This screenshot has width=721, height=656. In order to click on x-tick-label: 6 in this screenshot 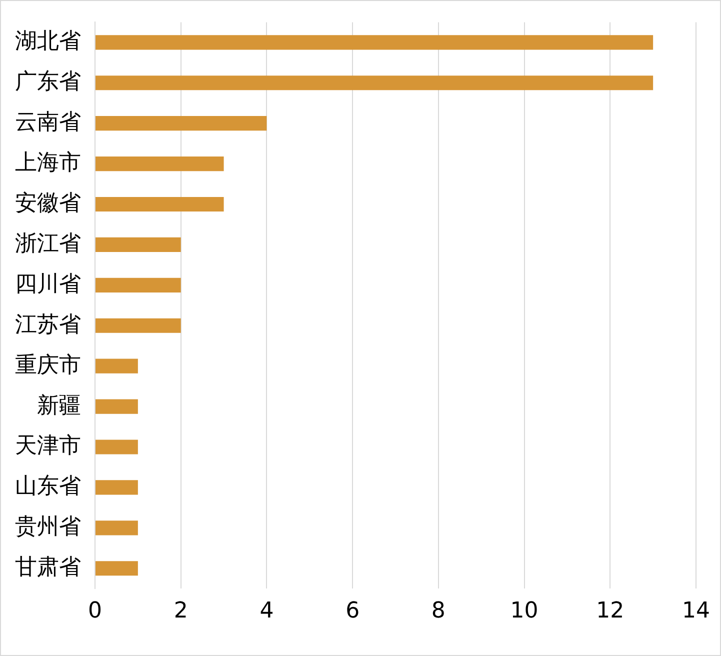, I will do `click(353, 611)`.